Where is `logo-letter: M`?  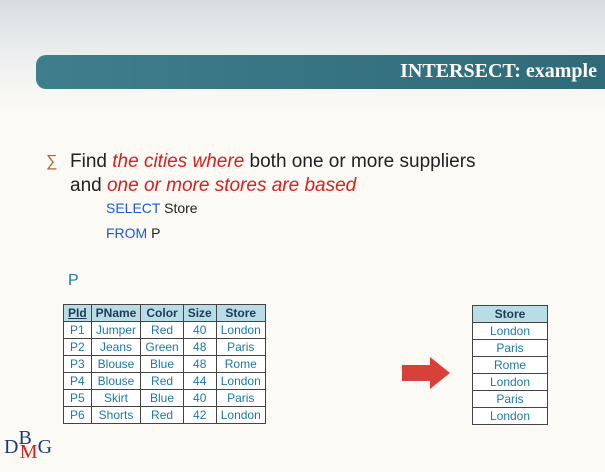 logo-letter: M is located at coordinates (28, 452).